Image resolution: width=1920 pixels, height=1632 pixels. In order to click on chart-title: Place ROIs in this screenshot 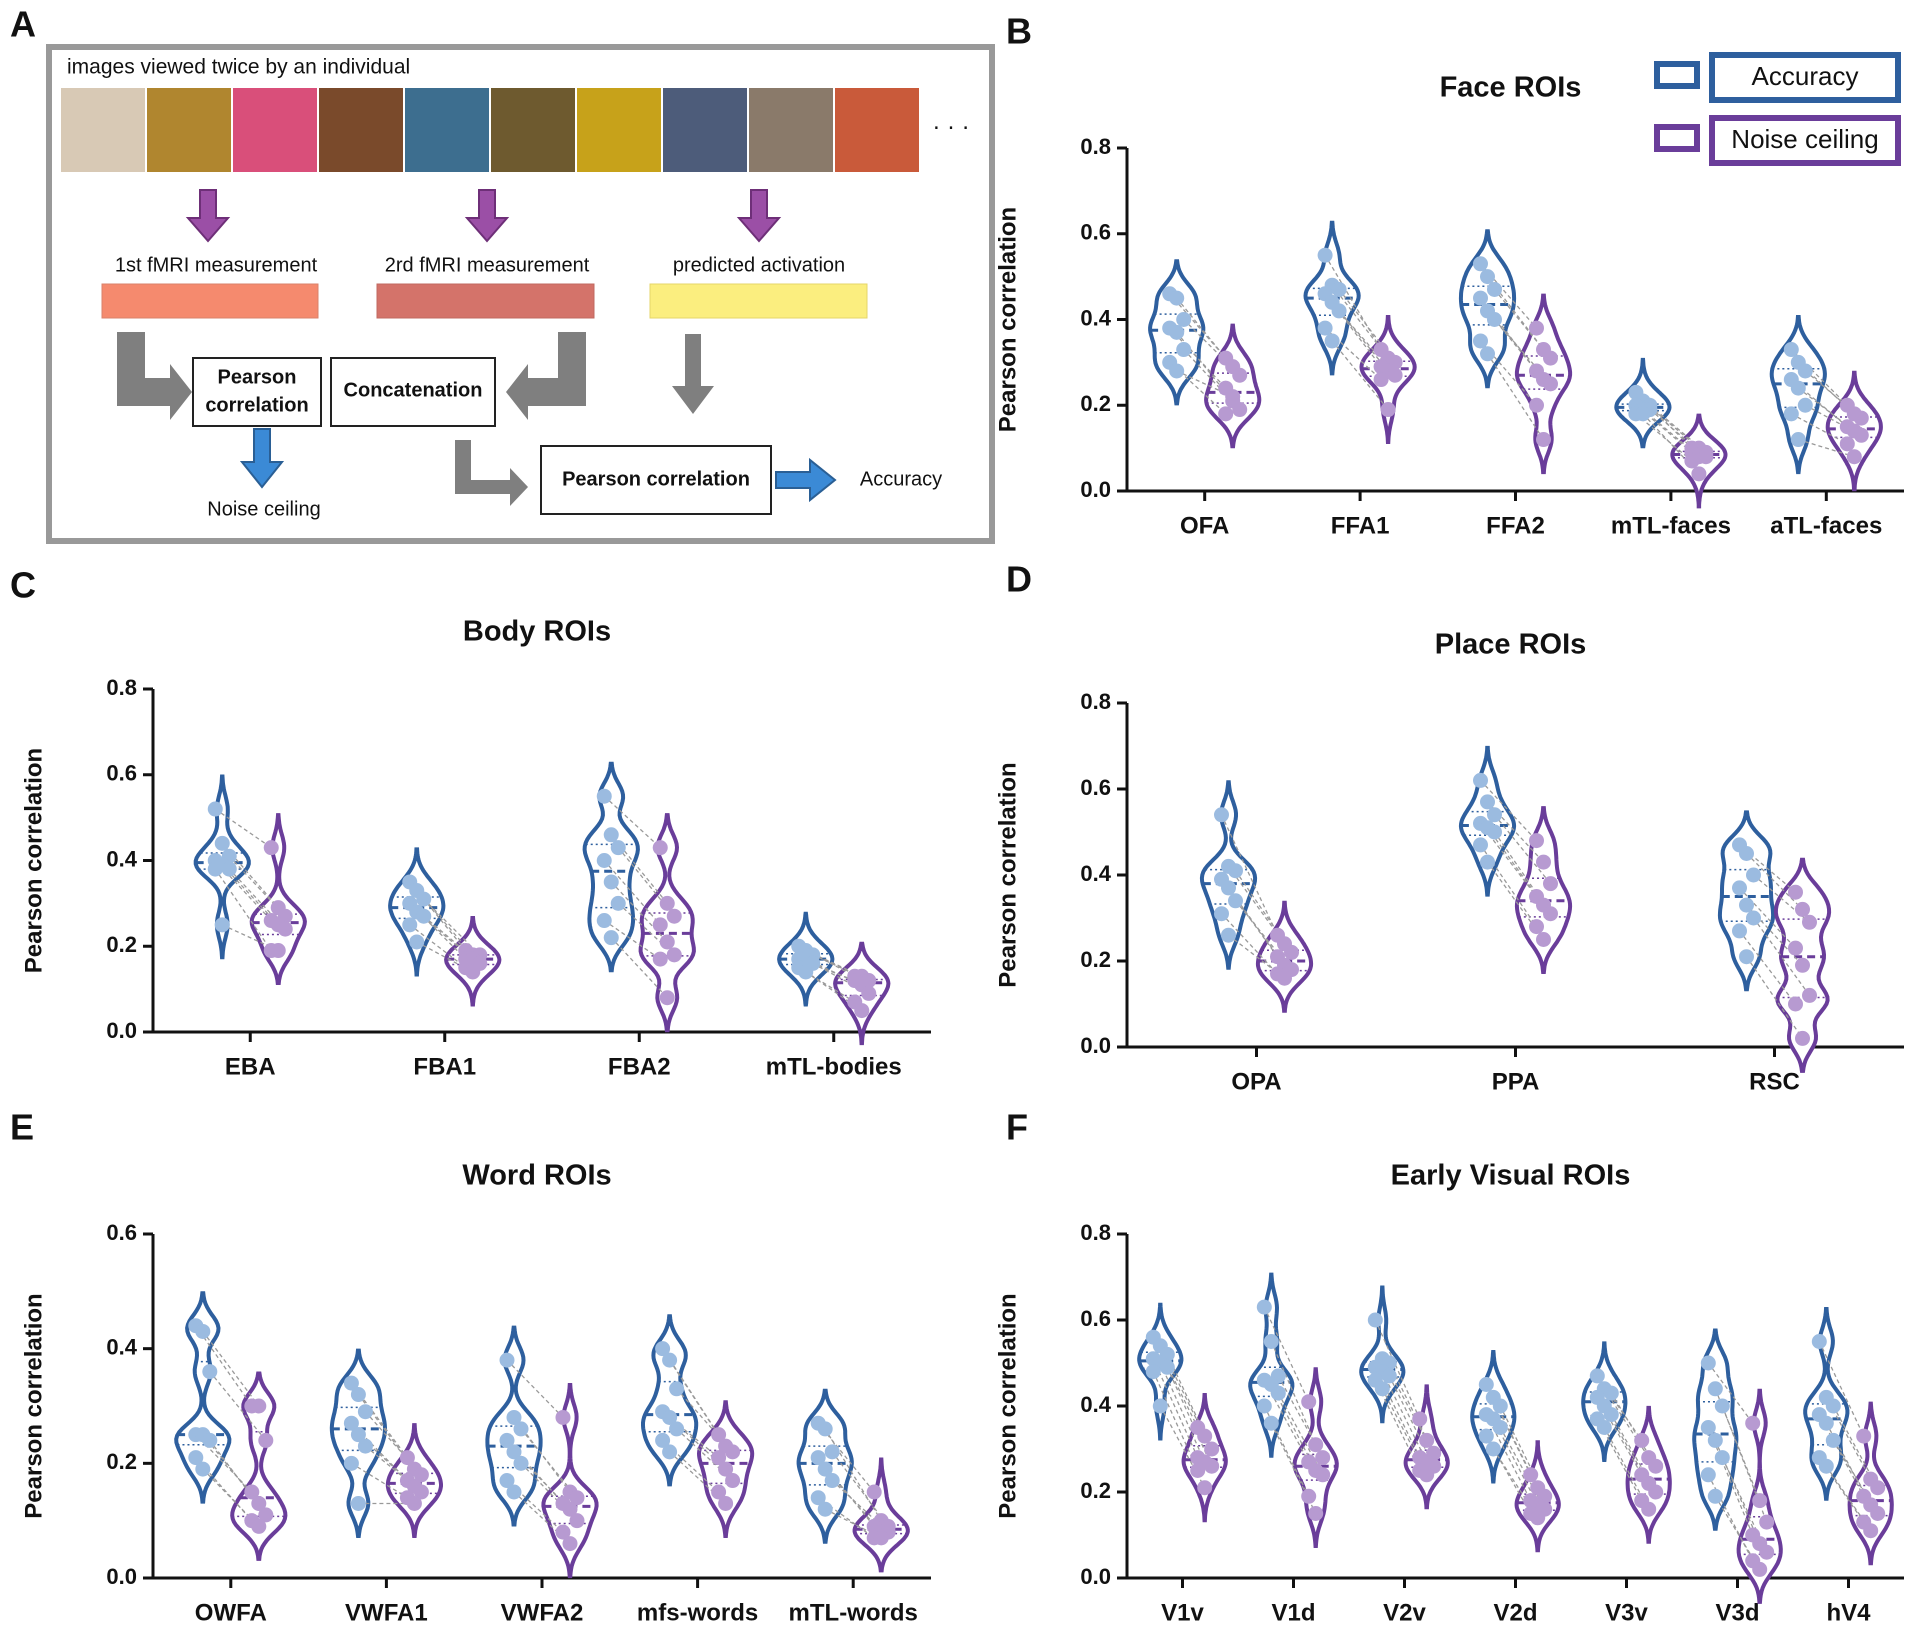, I will do `click(1511, 645)`.